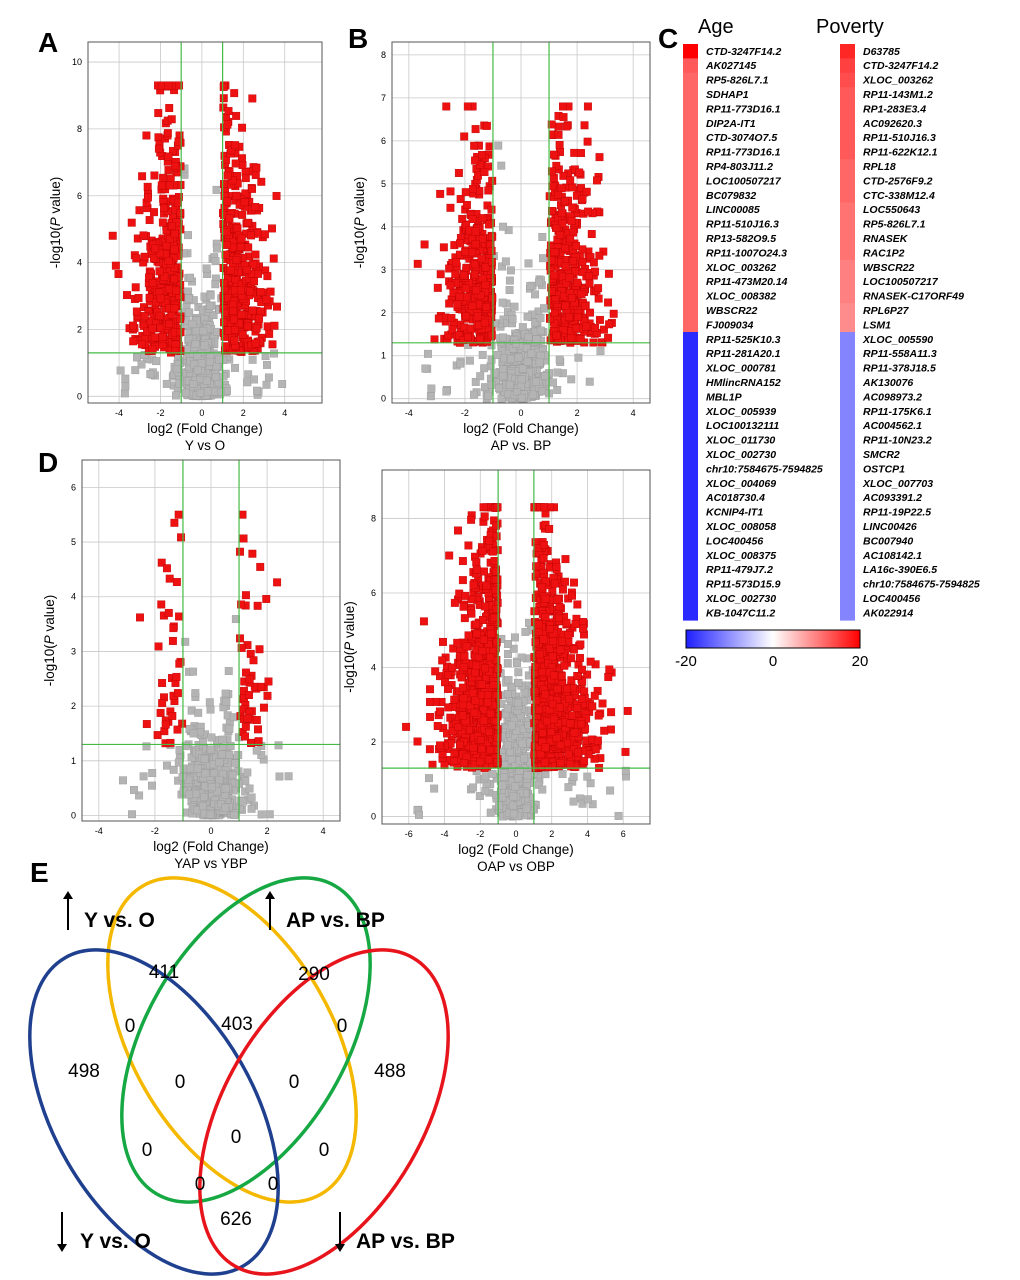 The width and height of the screenshot is (1020, 1280). What do you see at coordinates (521, 428) in the screenshot?
I see `x-axis-label: log2 (Fold Change)` at bounding box center [521, 428].